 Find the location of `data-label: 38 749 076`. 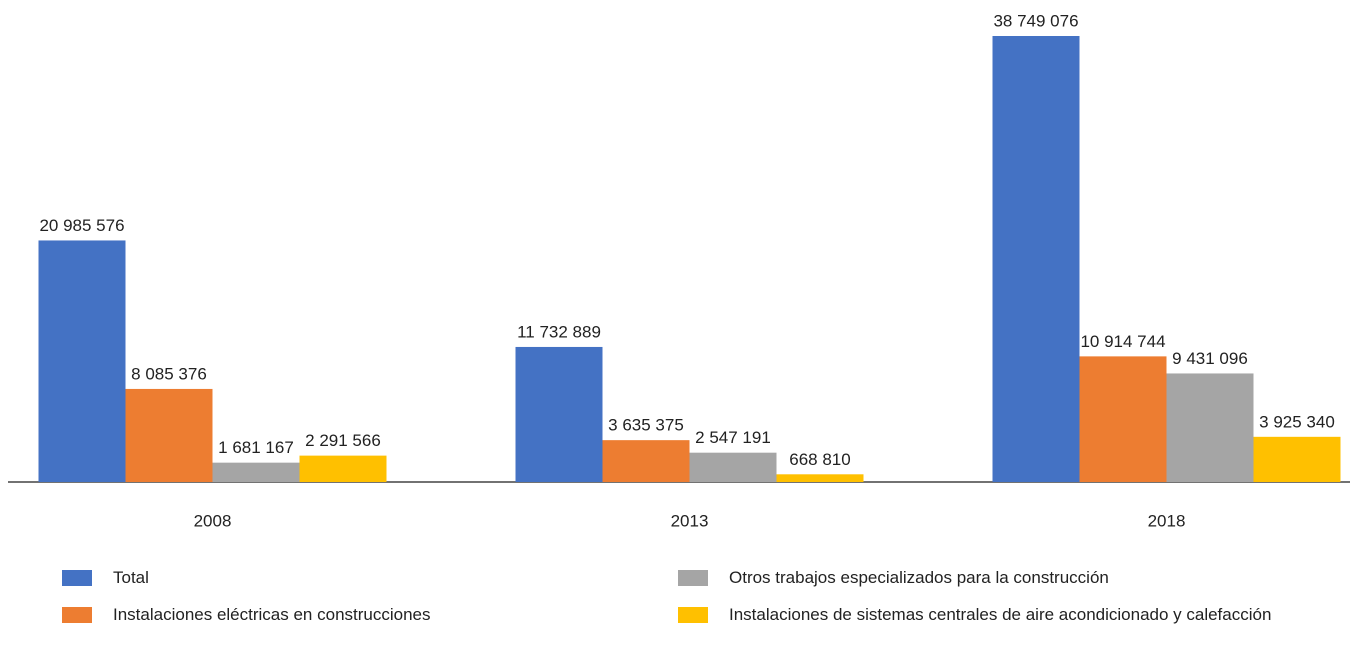

data-label: 38 749 076 is located at coordinates (1035, 20).